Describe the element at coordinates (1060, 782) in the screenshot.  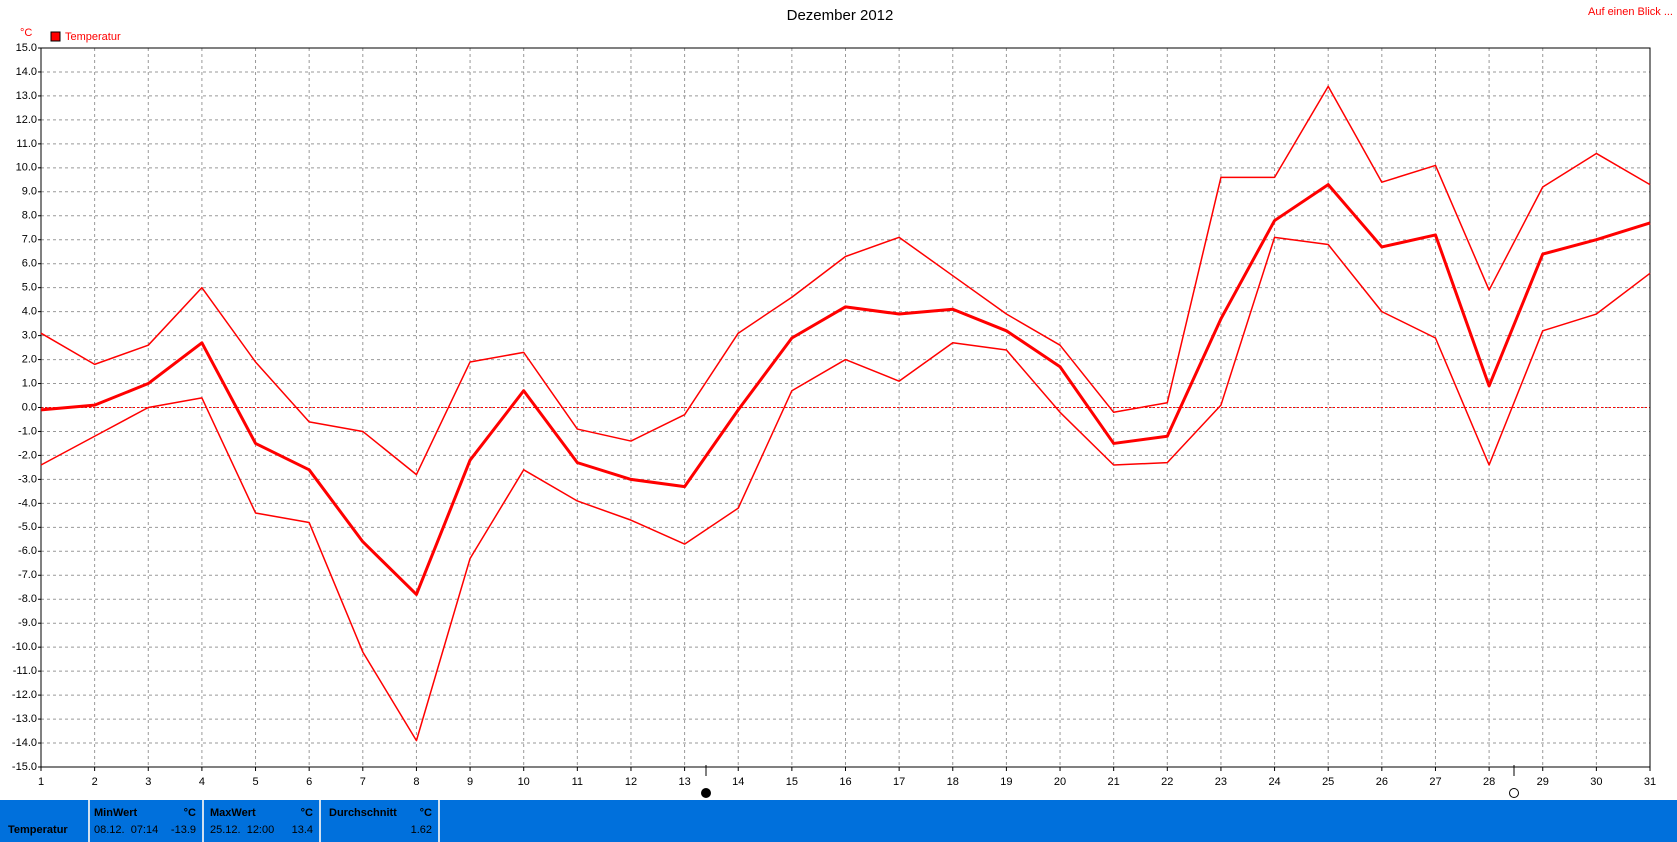
I see `x-tick-label: 20` at that location.